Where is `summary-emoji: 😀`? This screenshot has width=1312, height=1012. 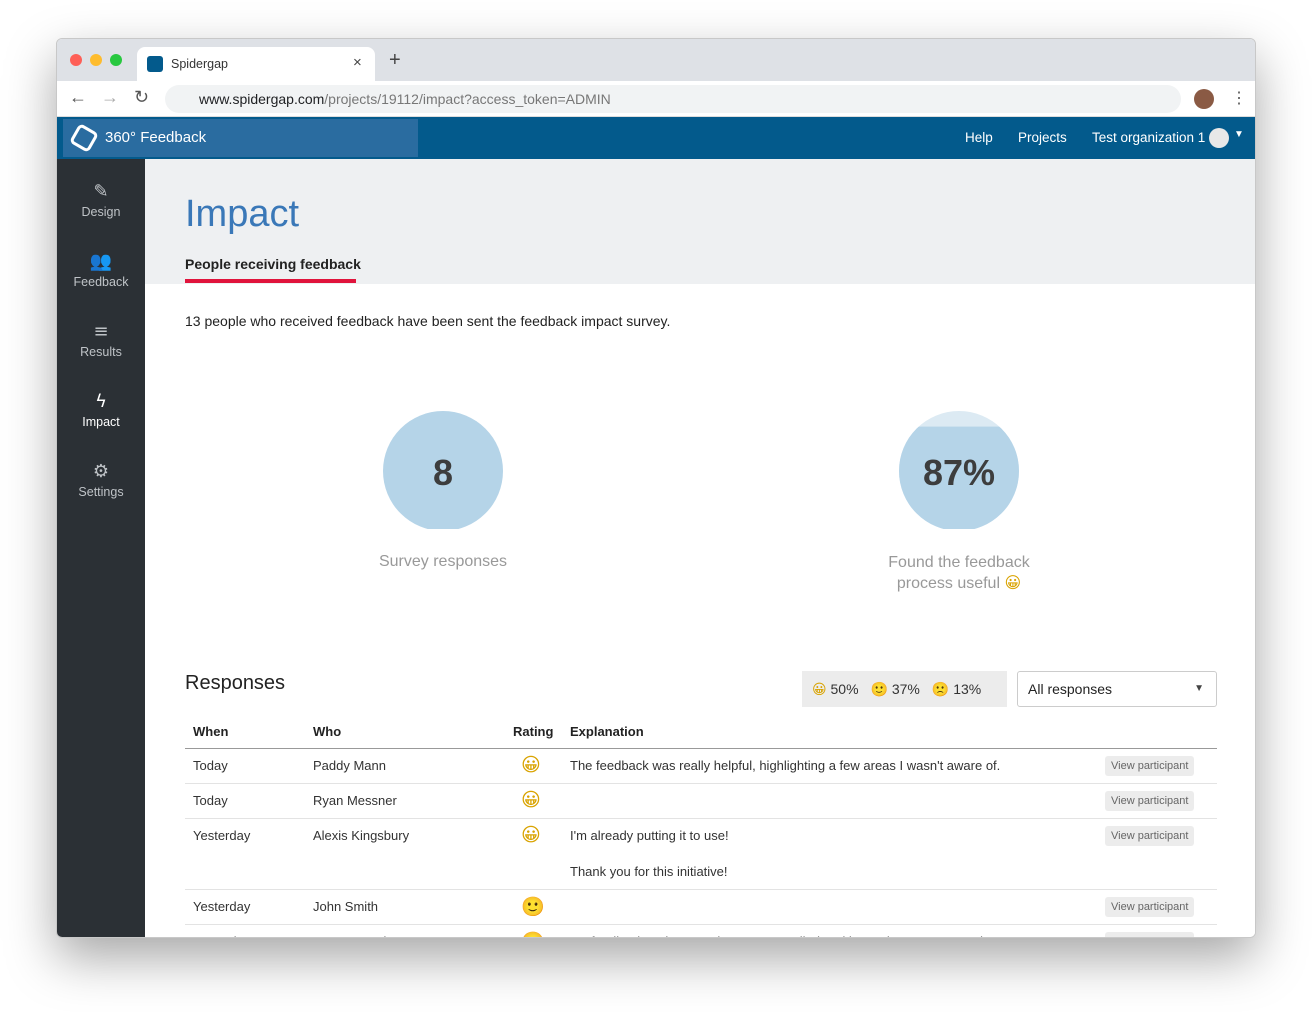 summary-emoji: 😀 is located at coordinates (819, 690).